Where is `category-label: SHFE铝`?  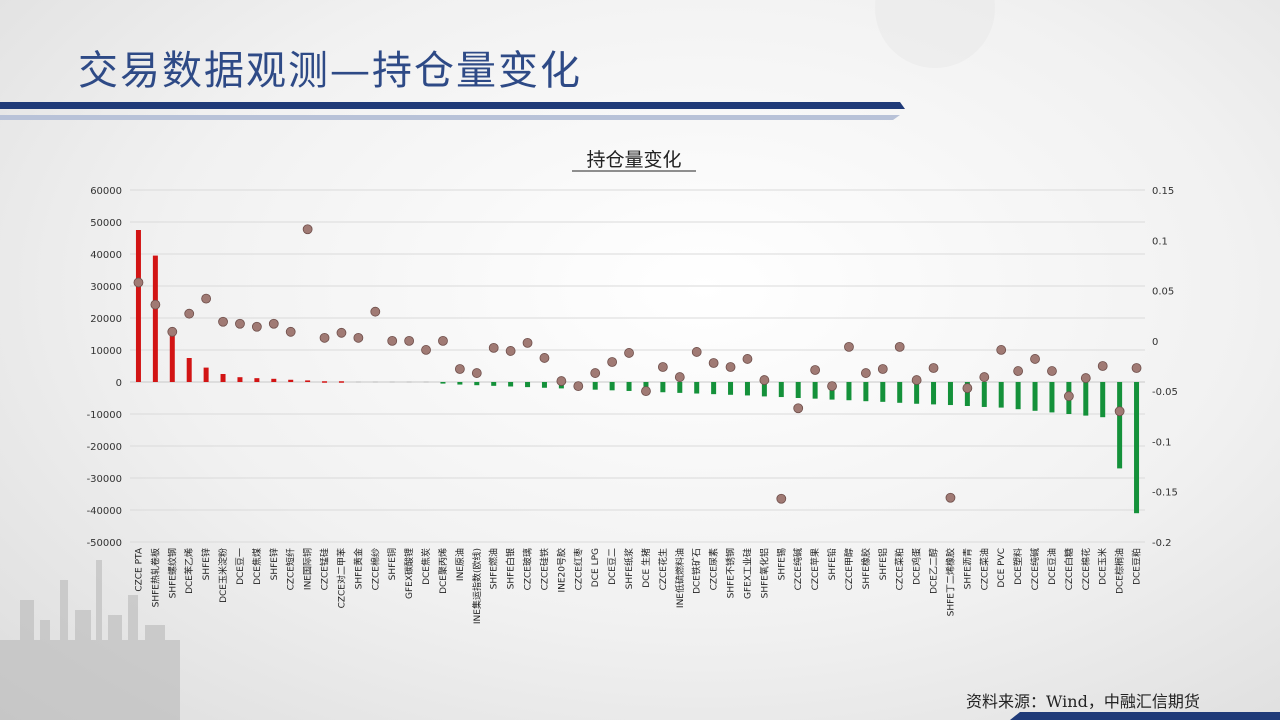 category-label: SHFE铝 is located at coordinates (883, 564).